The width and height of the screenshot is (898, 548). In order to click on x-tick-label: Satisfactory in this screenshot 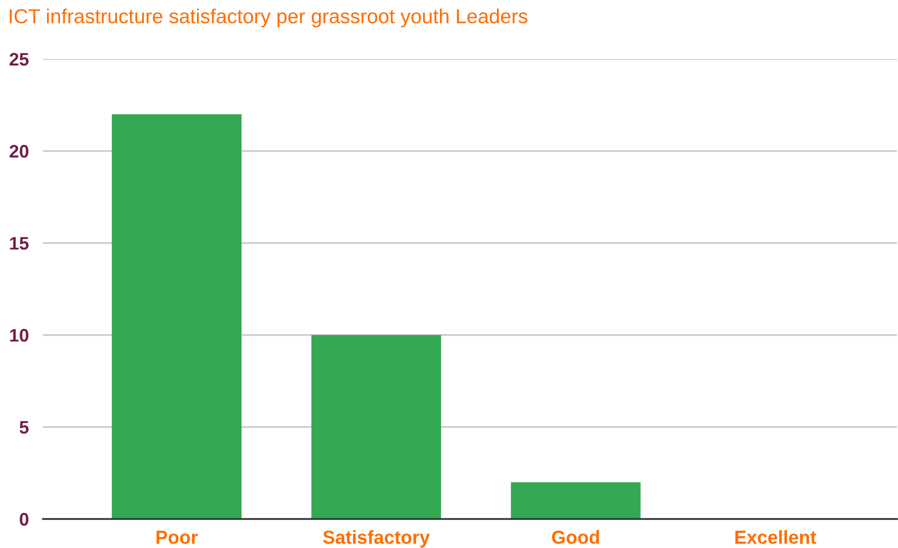, I will do `click(376, 539)`.